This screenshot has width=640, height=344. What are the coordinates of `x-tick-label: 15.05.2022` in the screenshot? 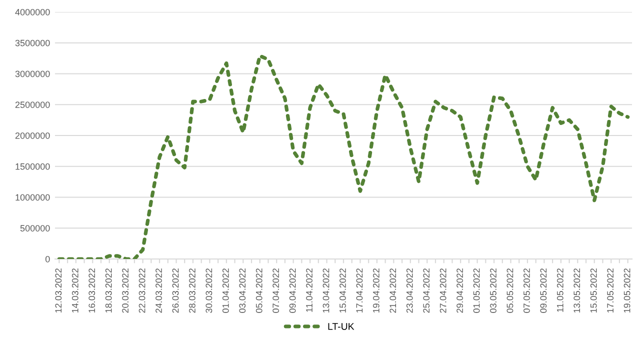 It's located at (593, 290).